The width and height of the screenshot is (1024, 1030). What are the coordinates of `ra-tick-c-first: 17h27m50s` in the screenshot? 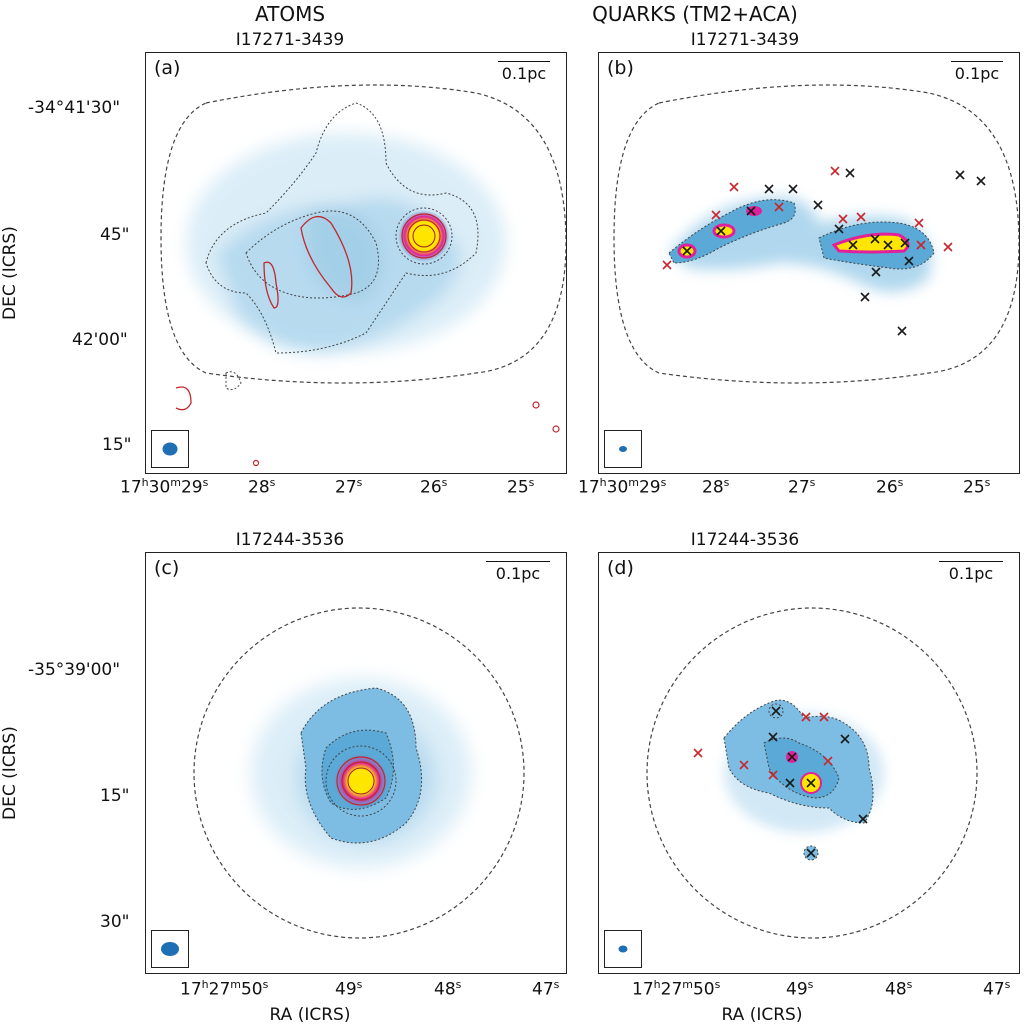 It's located at (224, 989).